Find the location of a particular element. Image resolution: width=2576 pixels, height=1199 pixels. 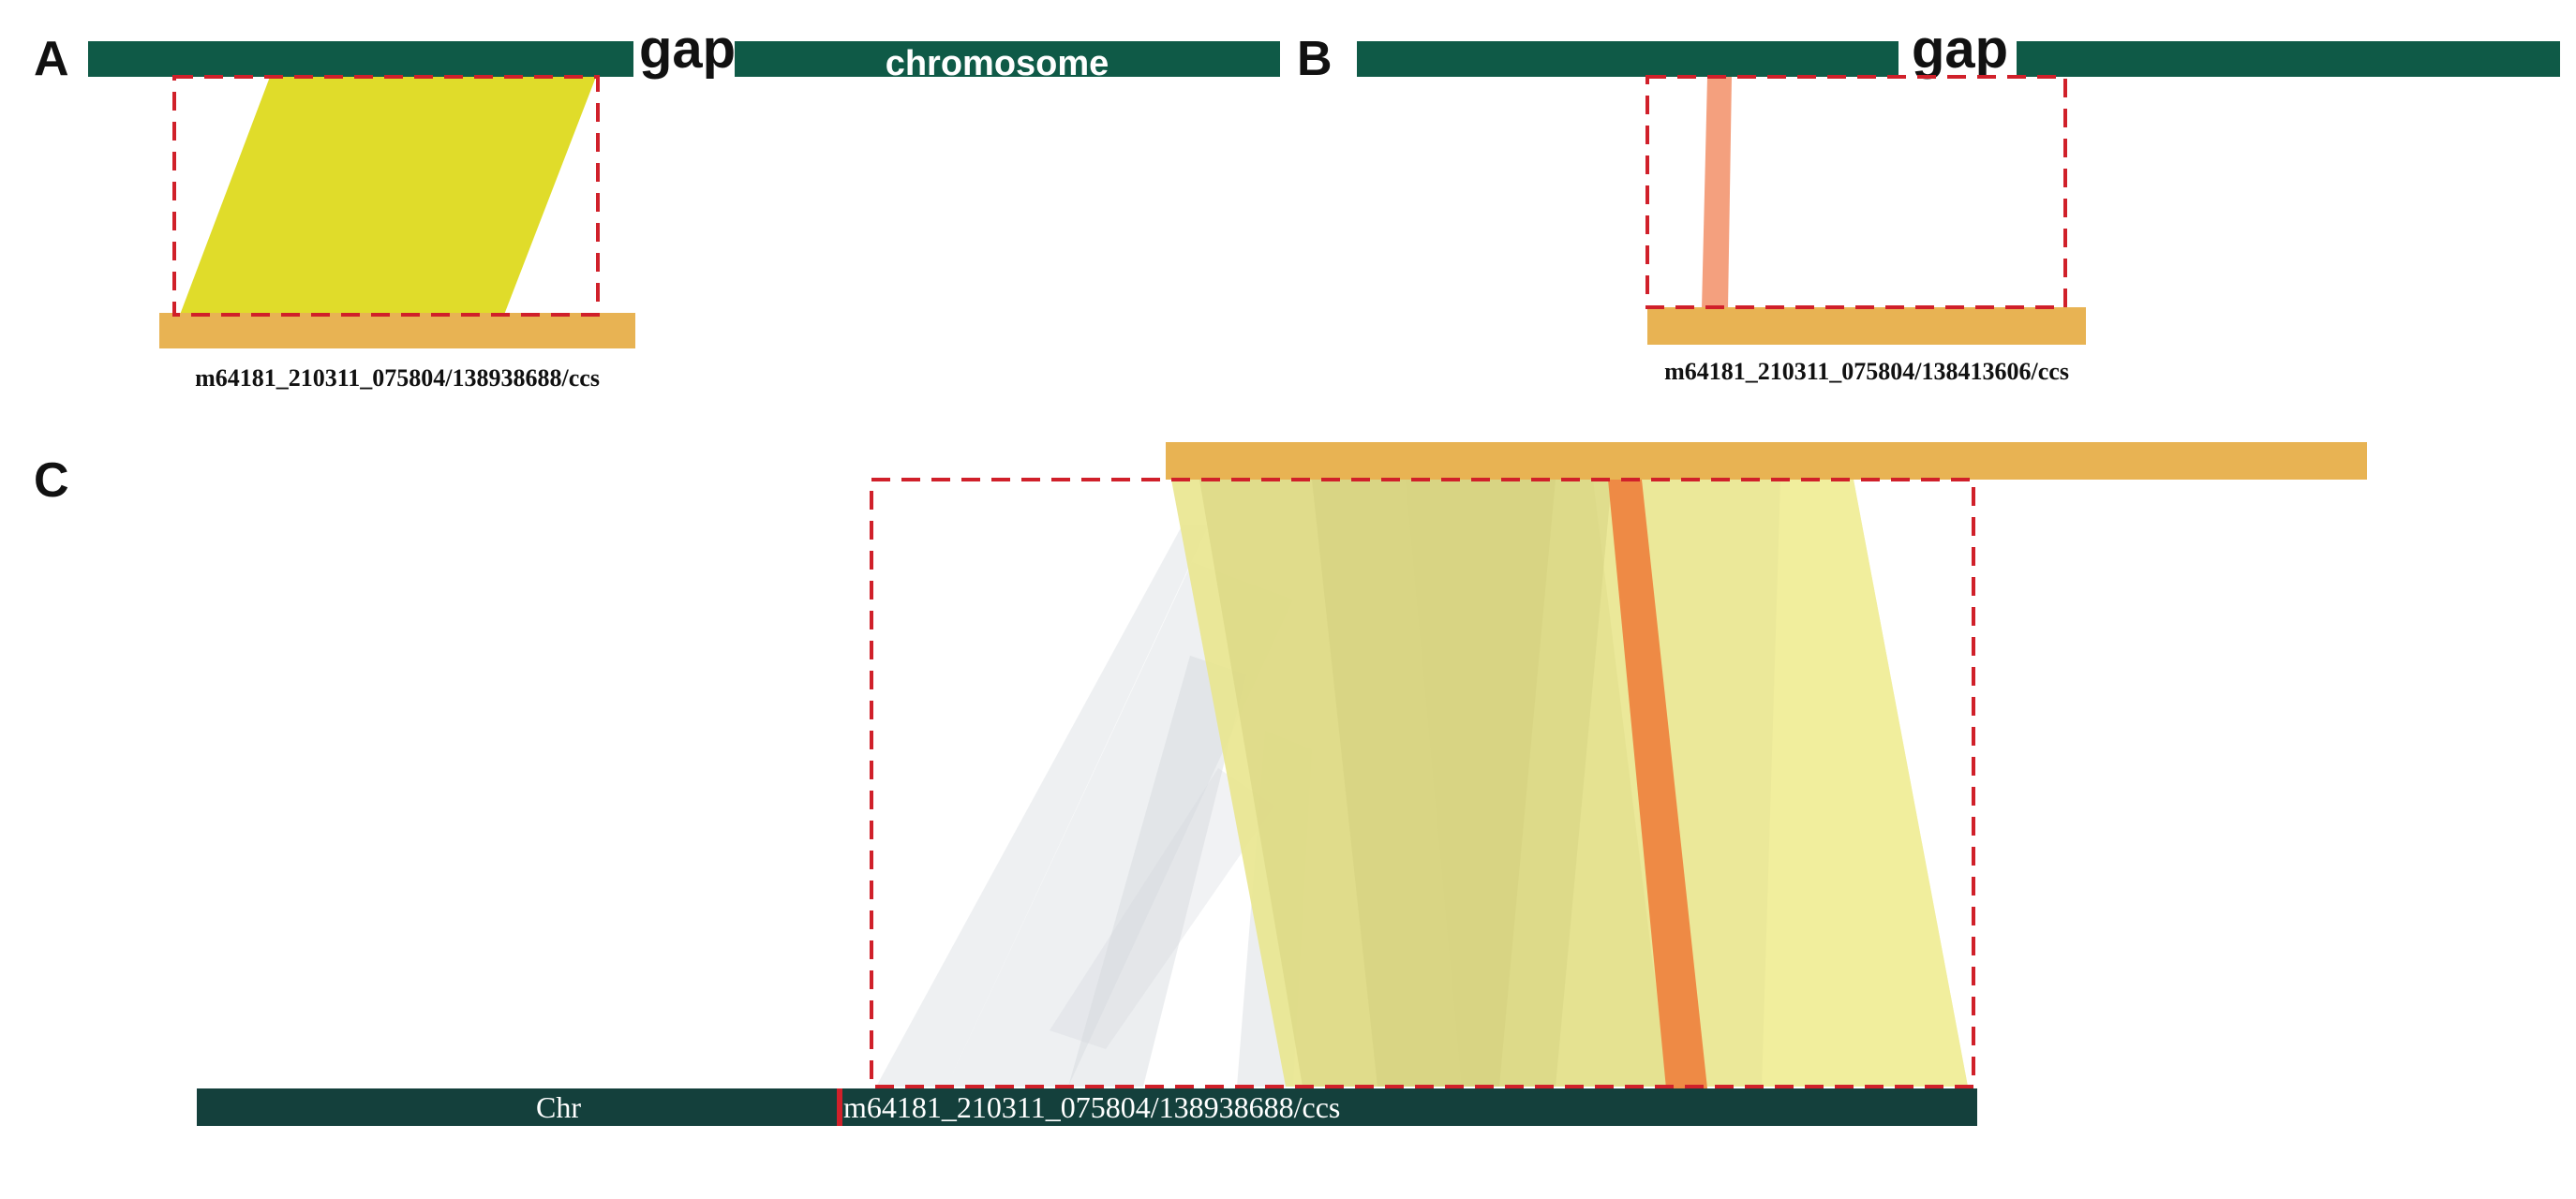

panel-a-gap-box is located at coordinates (386, 196).